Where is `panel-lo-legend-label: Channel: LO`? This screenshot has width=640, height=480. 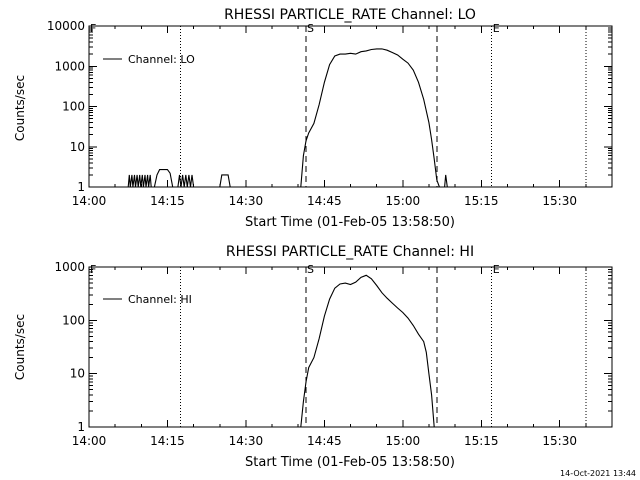
panel-lo-legend-label: Channel: LO is located at coordinates (161, 59).